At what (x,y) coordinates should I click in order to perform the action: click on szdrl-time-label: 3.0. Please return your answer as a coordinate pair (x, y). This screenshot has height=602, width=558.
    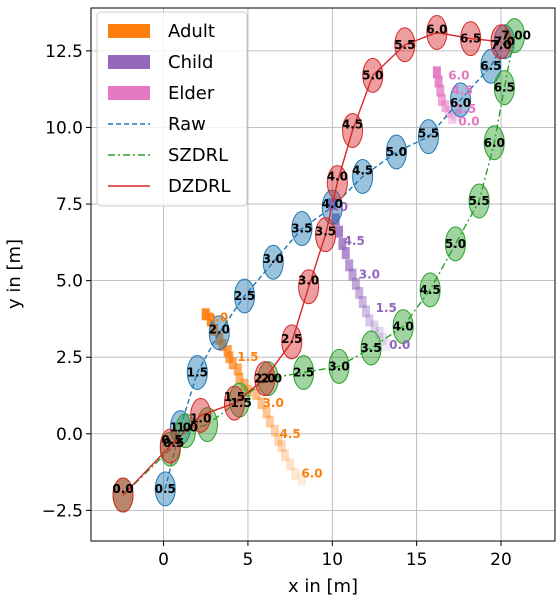
    Looking at the image, I should click on (338, 366).